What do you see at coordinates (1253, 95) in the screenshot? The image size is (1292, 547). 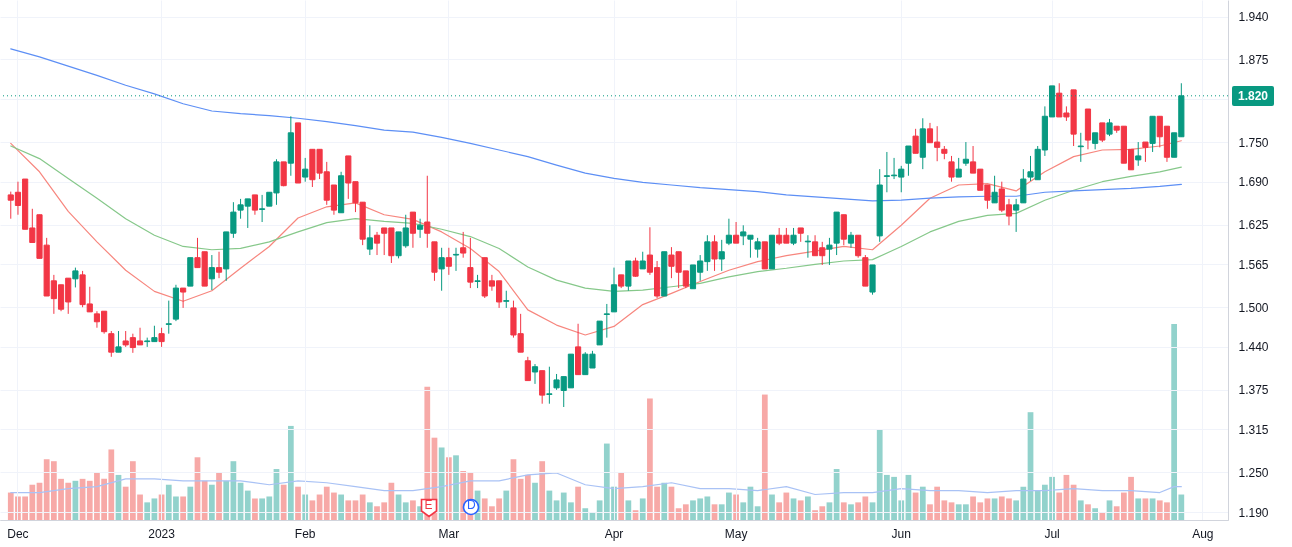 I see `ref-line-label: 1.820` at bounding box center [1253, 95].